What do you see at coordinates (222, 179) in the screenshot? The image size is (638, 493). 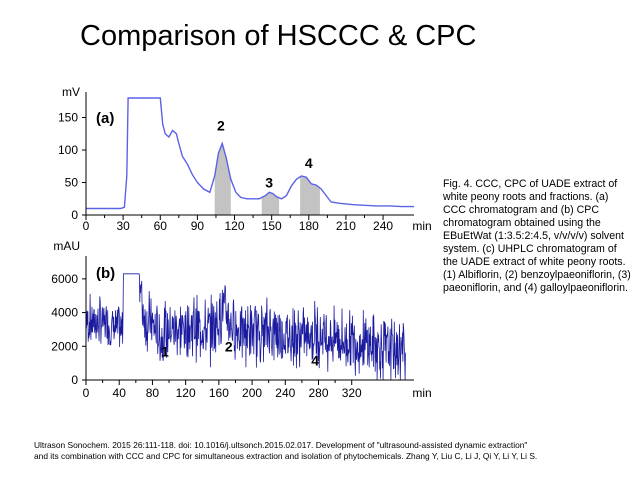 I see `fraction-2-shading` at bounding box center [222, 179].